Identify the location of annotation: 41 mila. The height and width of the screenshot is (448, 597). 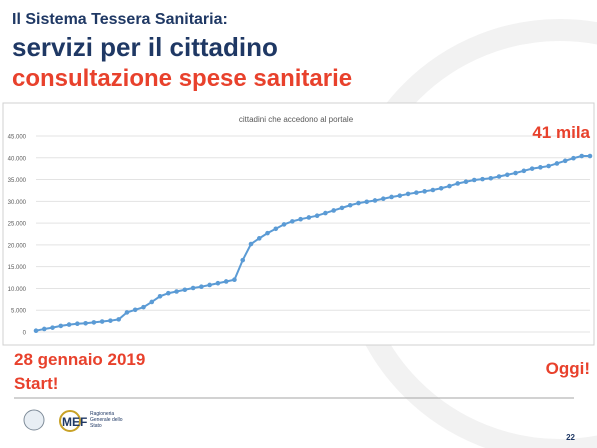
(561, 132).